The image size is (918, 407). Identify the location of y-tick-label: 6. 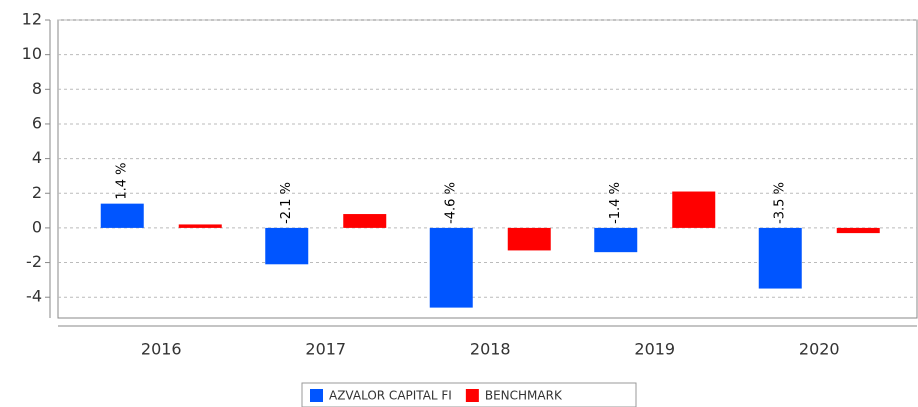
(37, 122).